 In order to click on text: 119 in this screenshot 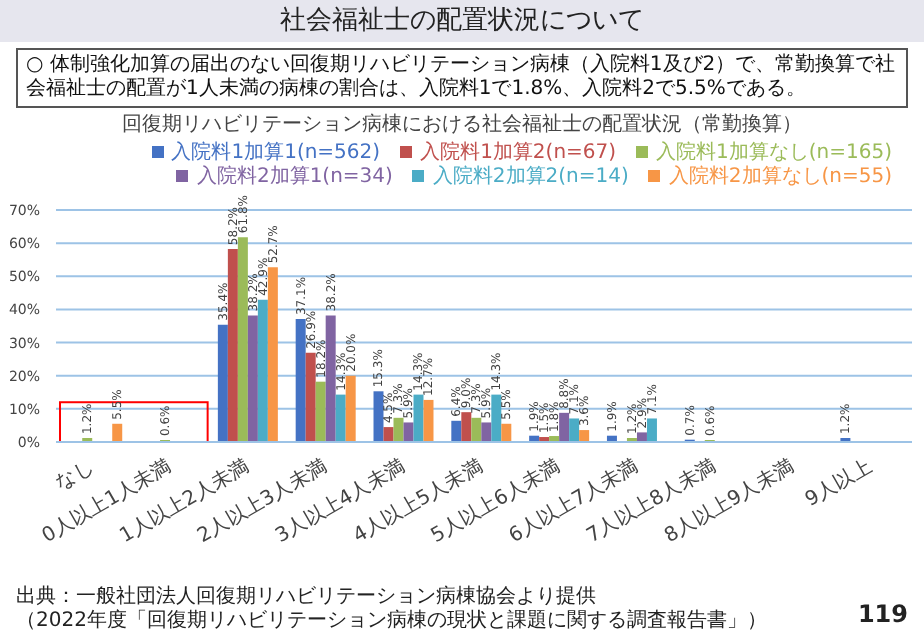, I will do `click(882, 614)`.